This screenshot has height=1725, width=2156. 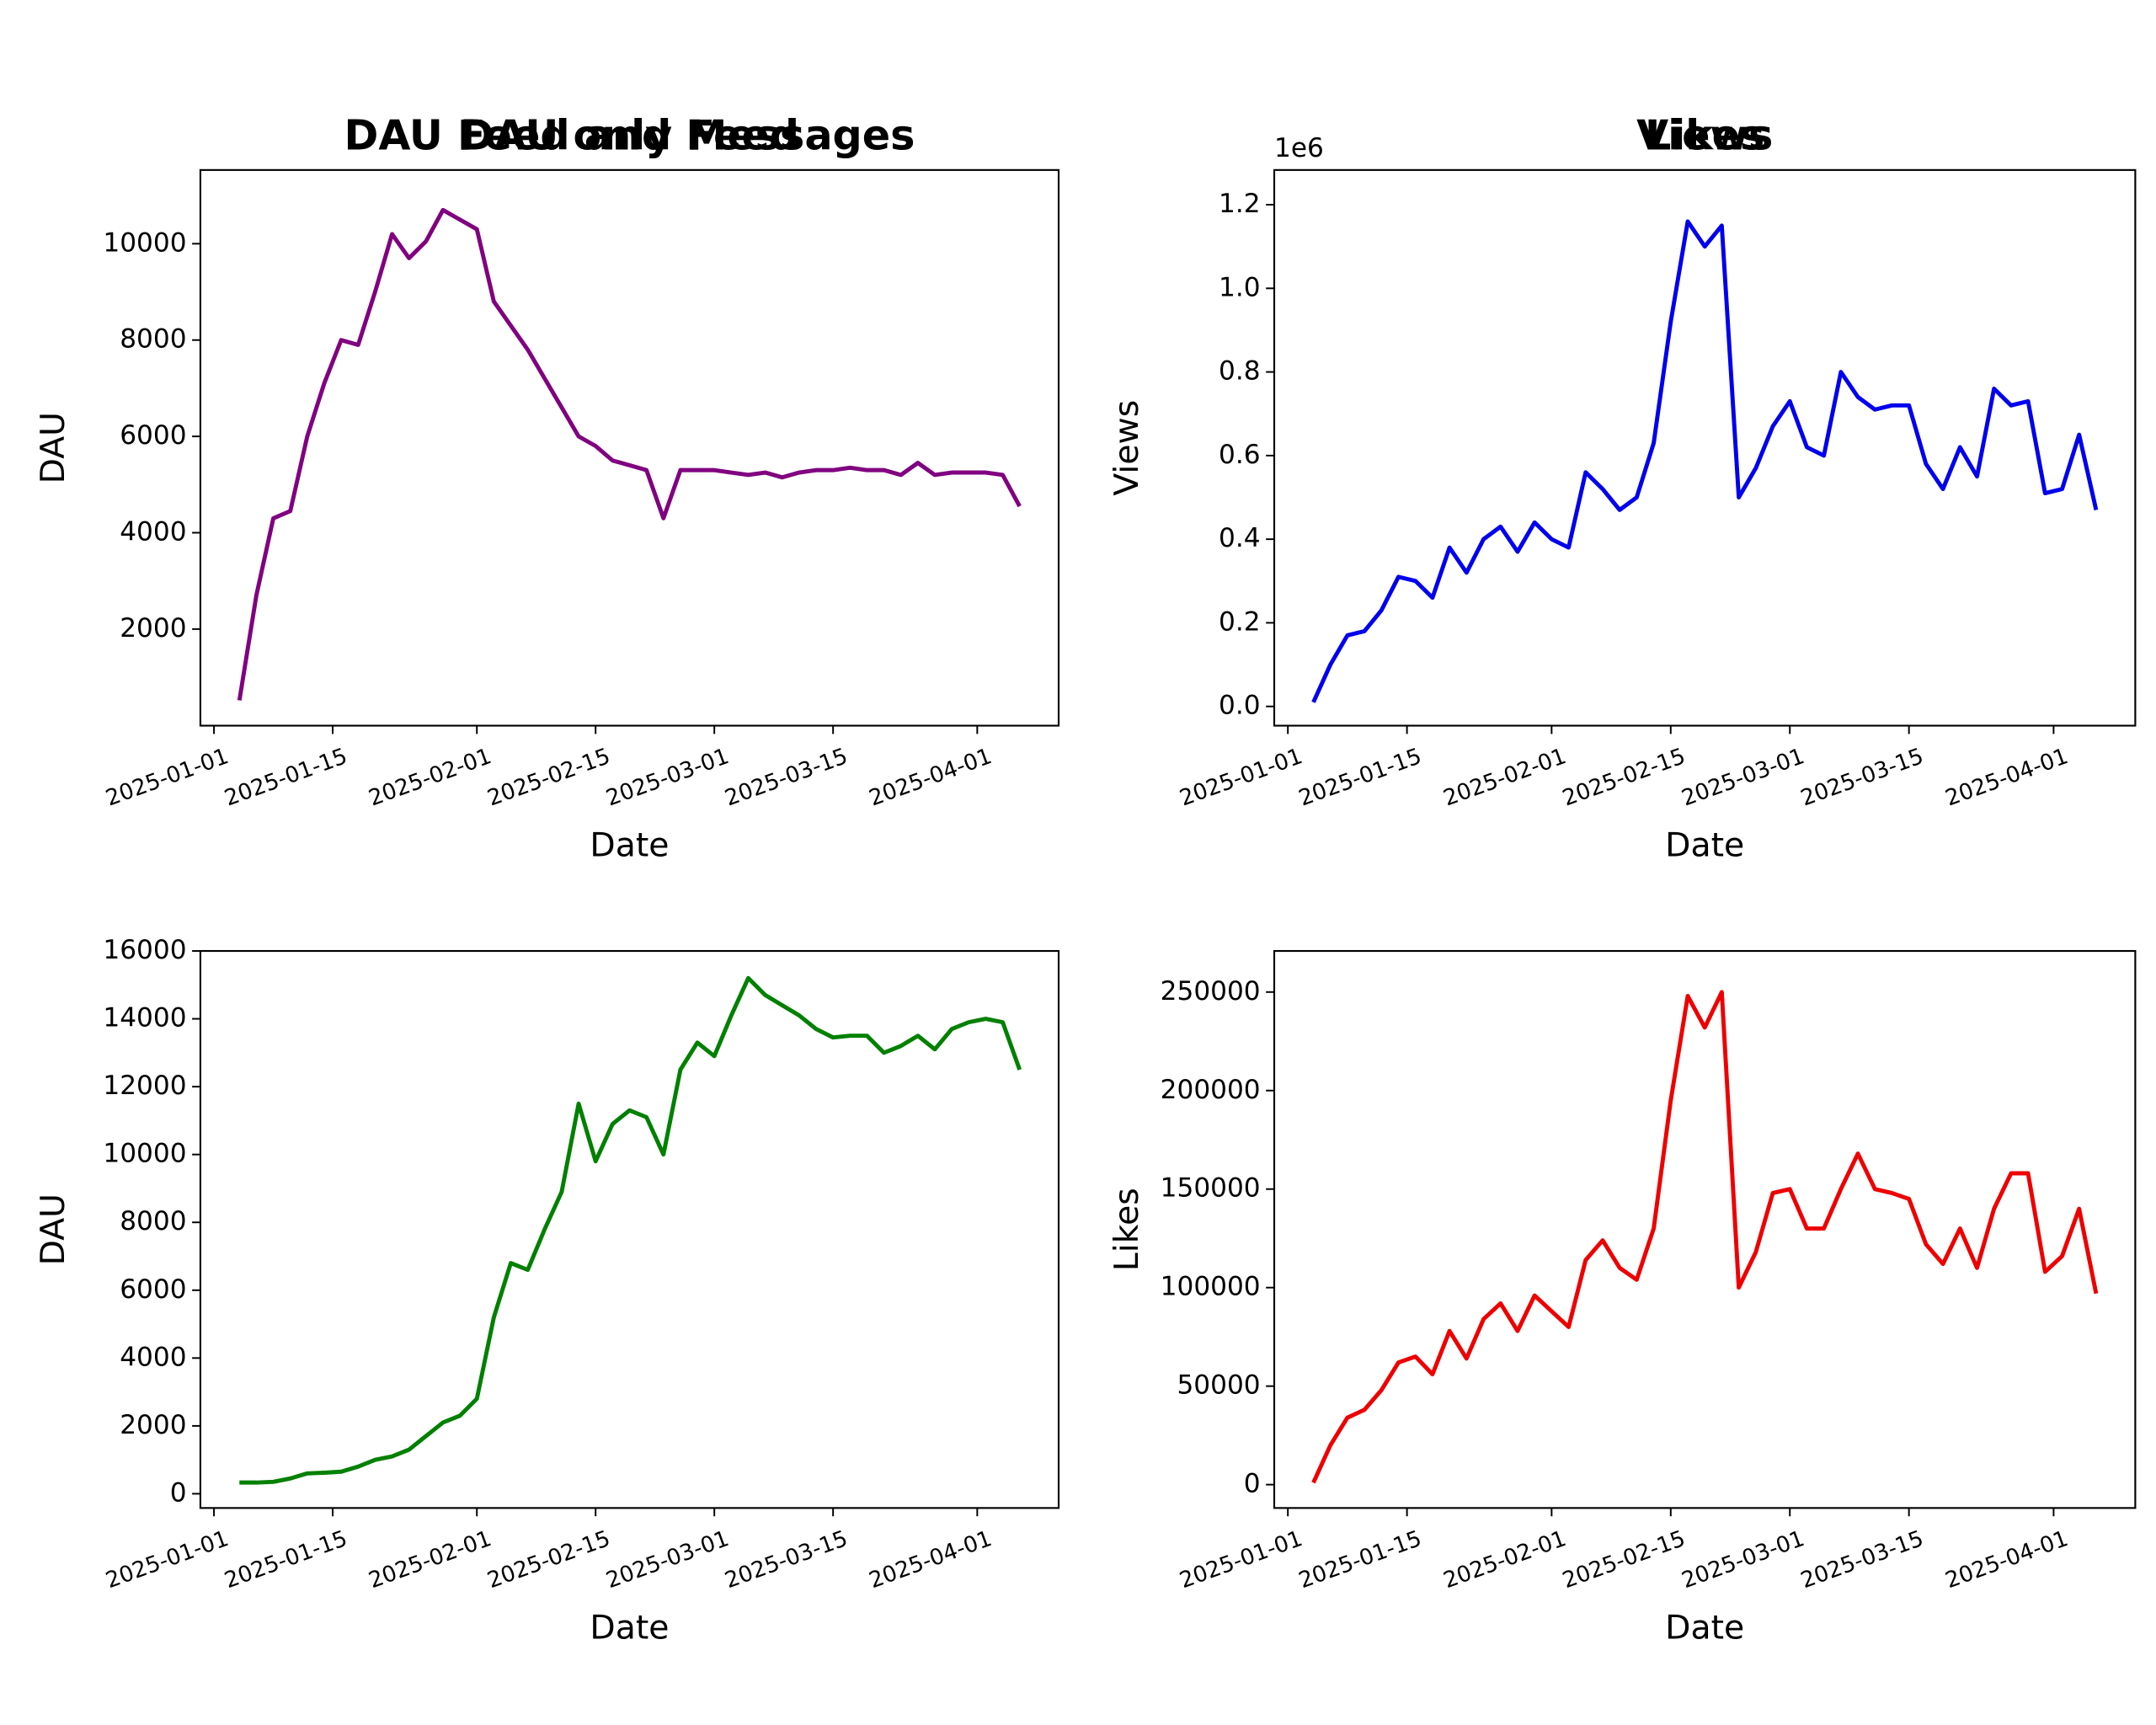 What do you see at coordinates (1299, 148) in the screenshot?
I see `offset-text: 1e6` at bounding box center [1299, 148].